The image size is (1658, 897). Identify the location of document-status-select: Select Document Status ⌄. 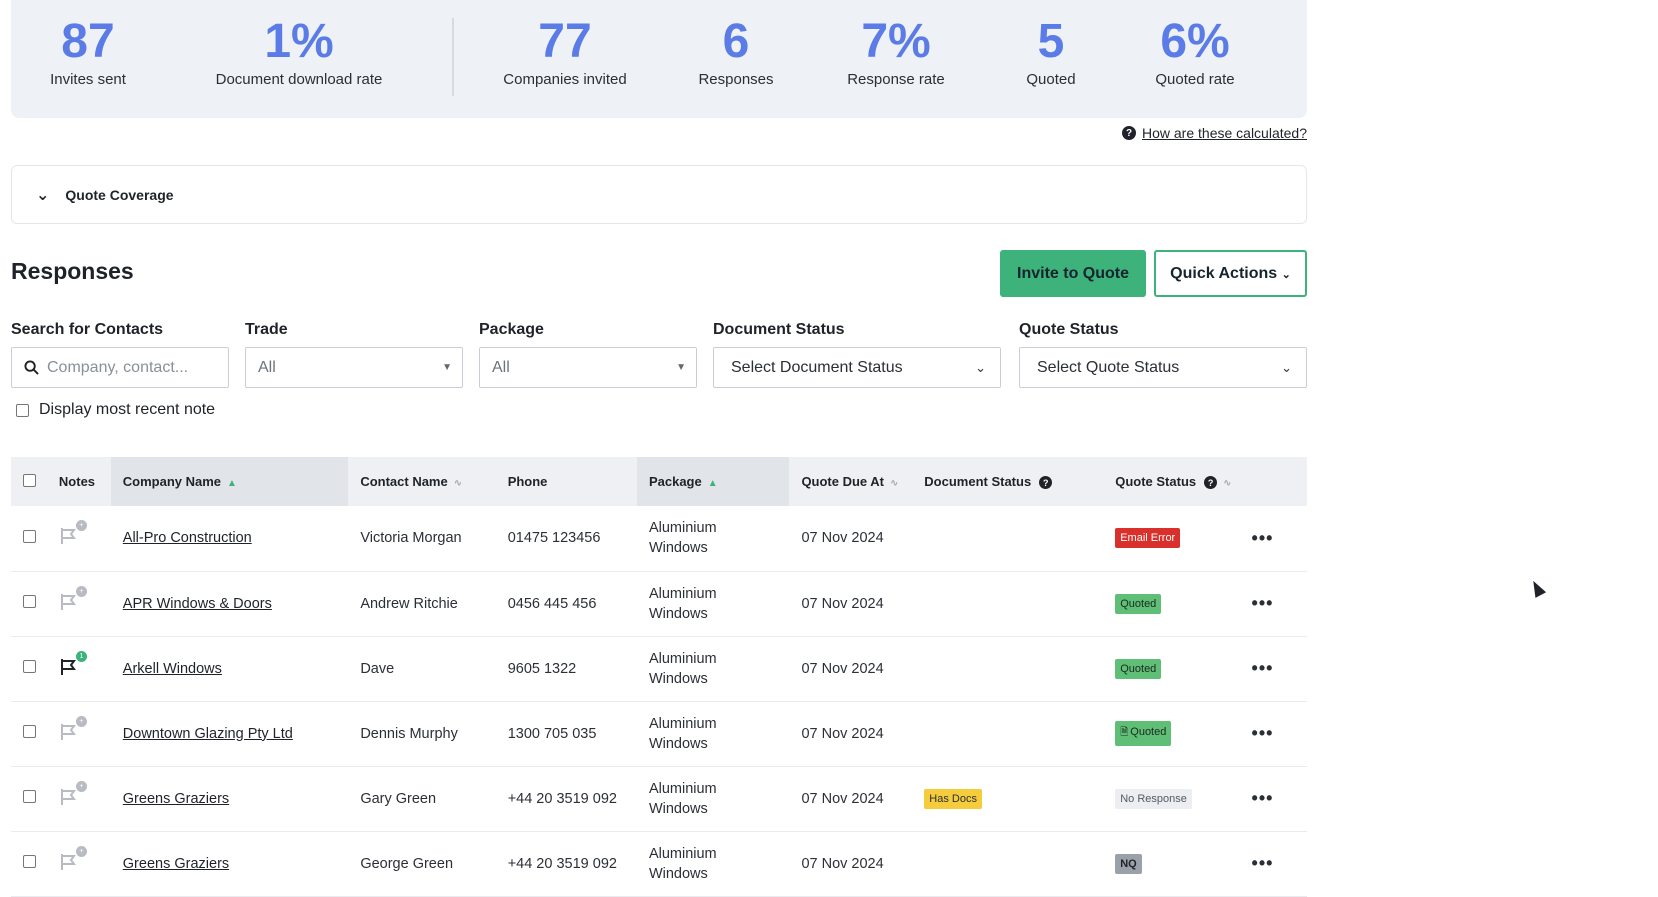
(857, 367).